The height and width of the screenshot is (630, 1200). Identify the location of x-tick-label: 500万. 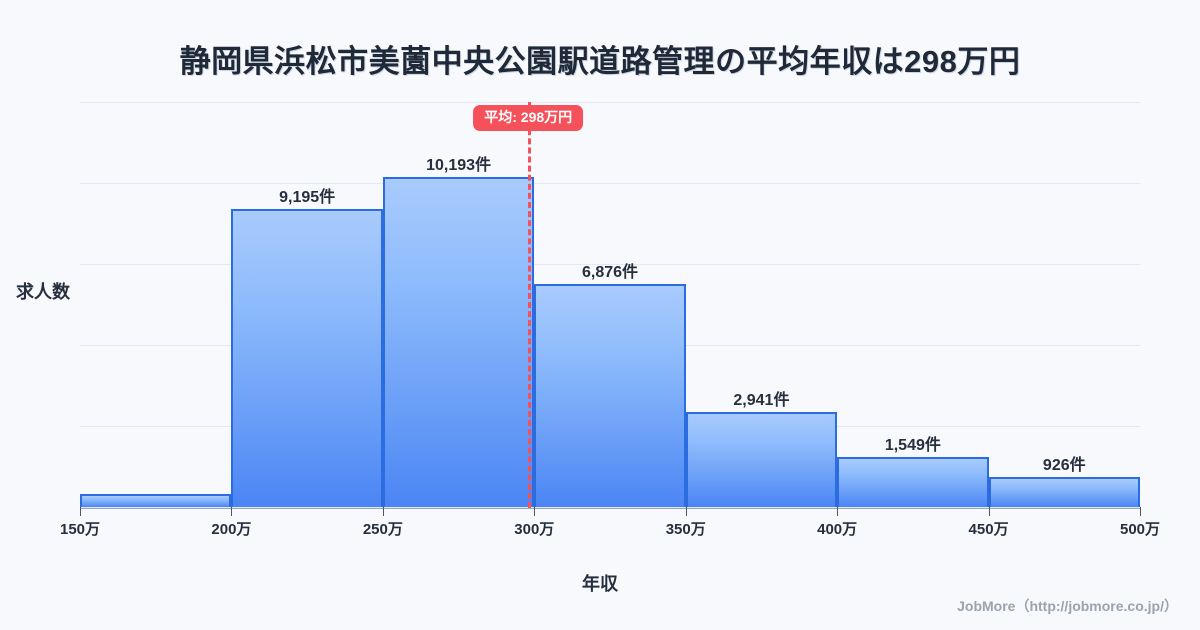
(1140, 529).